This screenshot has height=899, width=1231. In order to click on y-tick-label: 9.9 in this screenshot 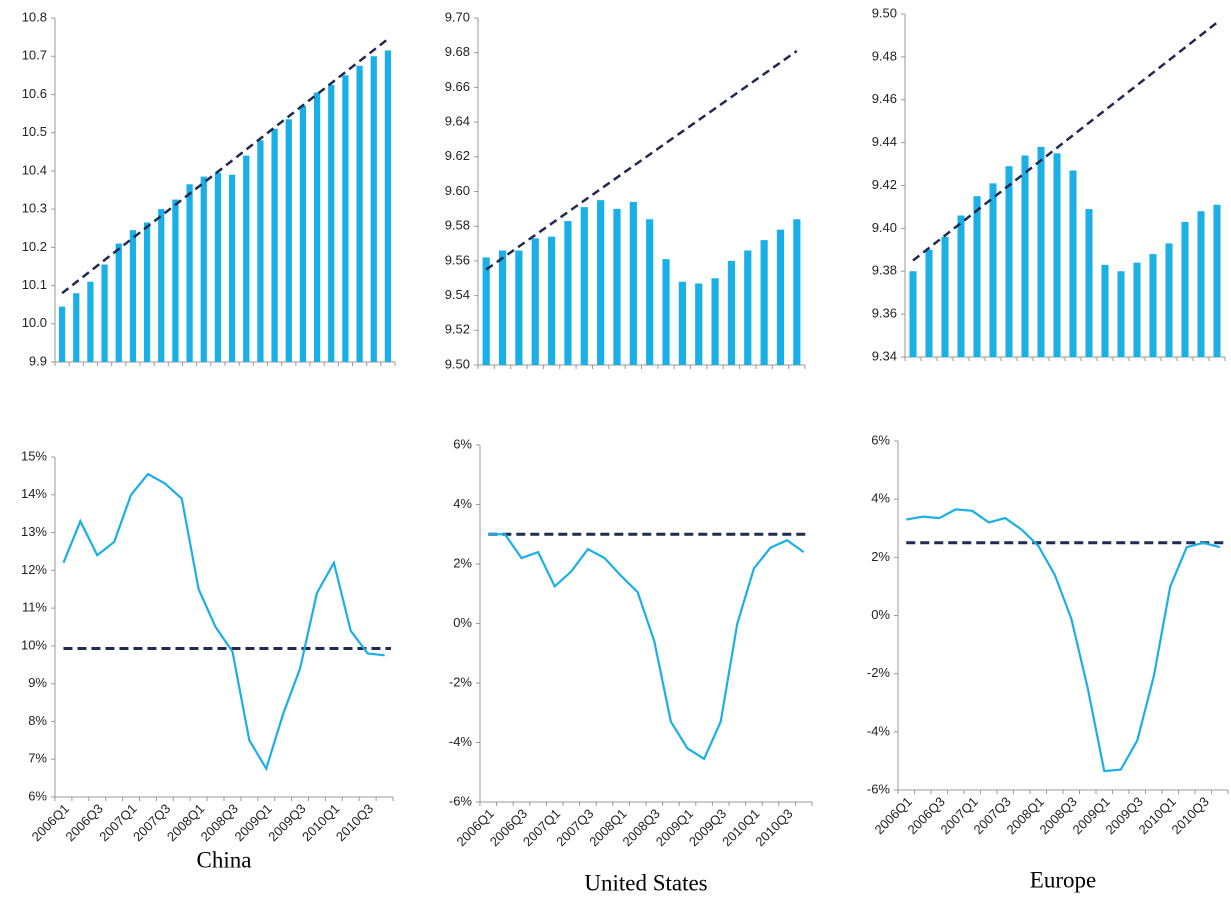, I will do `click(38, 360)`.